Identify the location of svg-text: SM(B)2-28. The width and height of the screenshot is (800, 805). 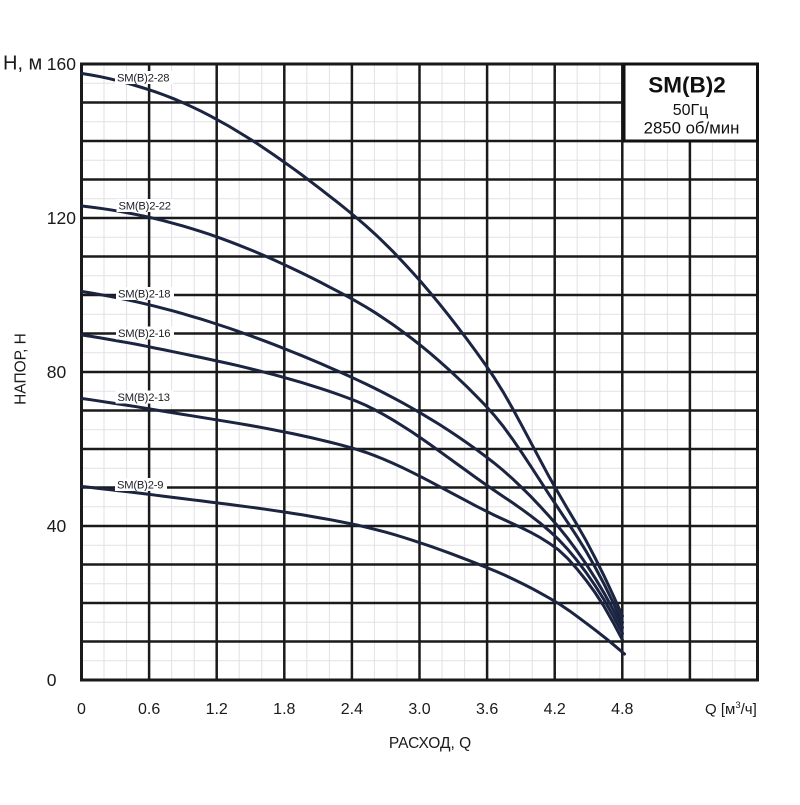
(143, 79).